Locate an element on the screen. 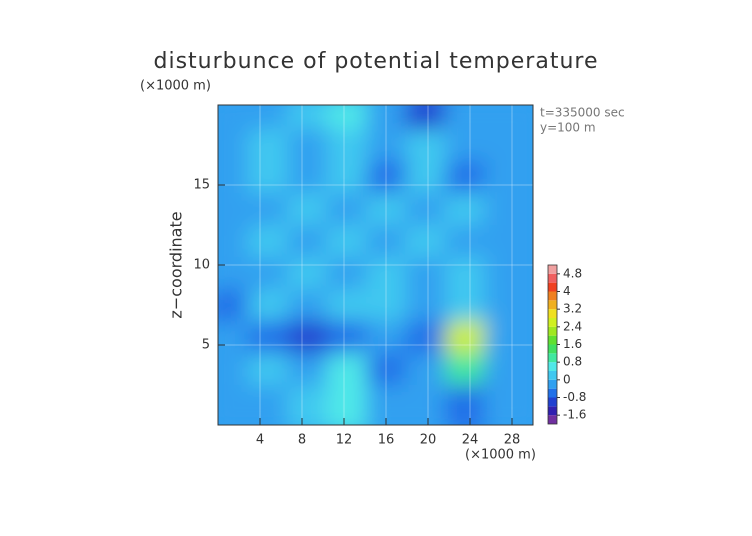 This screenshot has width=752, height=536. colorbar-tick-label: 3.2 is located at coordinates (572, 309).